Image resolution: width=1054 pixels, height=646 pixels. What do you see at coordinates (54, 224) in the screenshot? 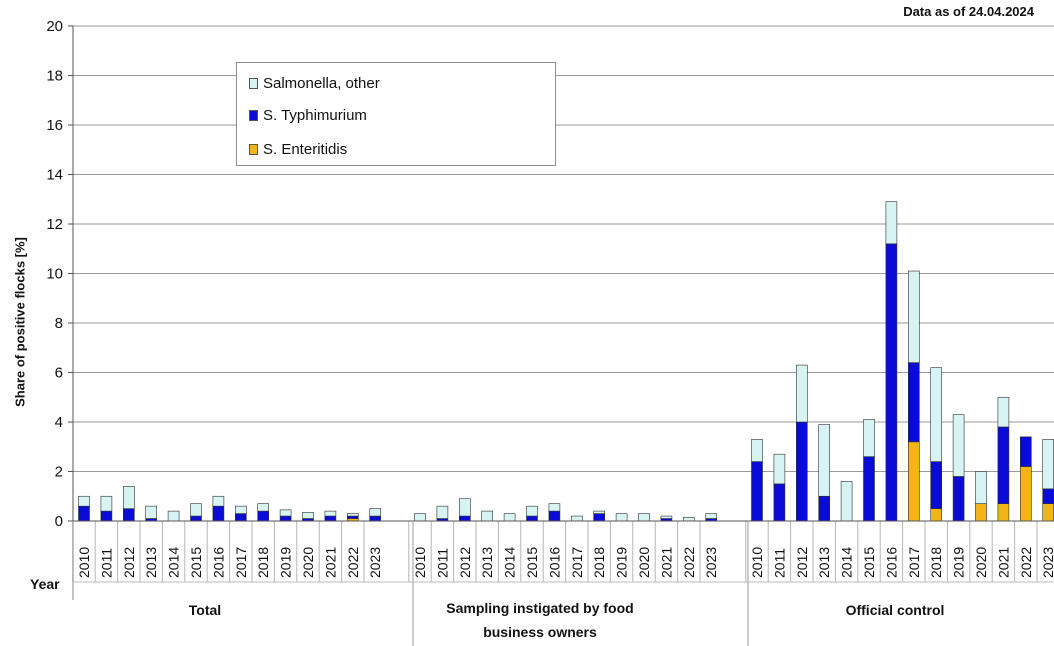
I see `y-tick-label: 12` at bounding box center [54, 224].